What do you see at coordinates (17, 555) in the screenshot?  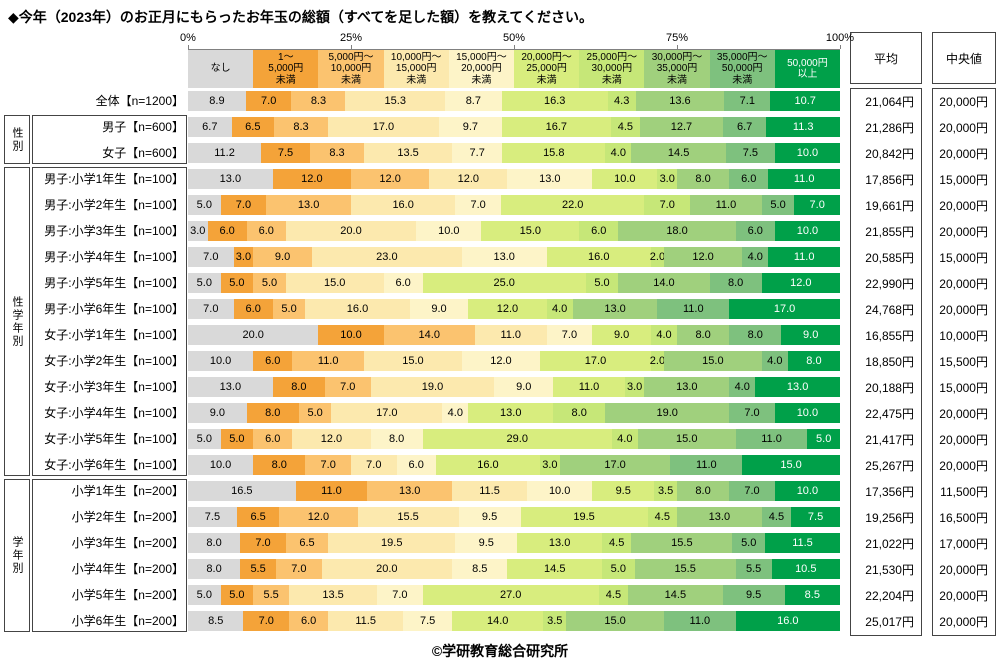 I see `group-label-box: 学年別` at bounding box center [17, 555].